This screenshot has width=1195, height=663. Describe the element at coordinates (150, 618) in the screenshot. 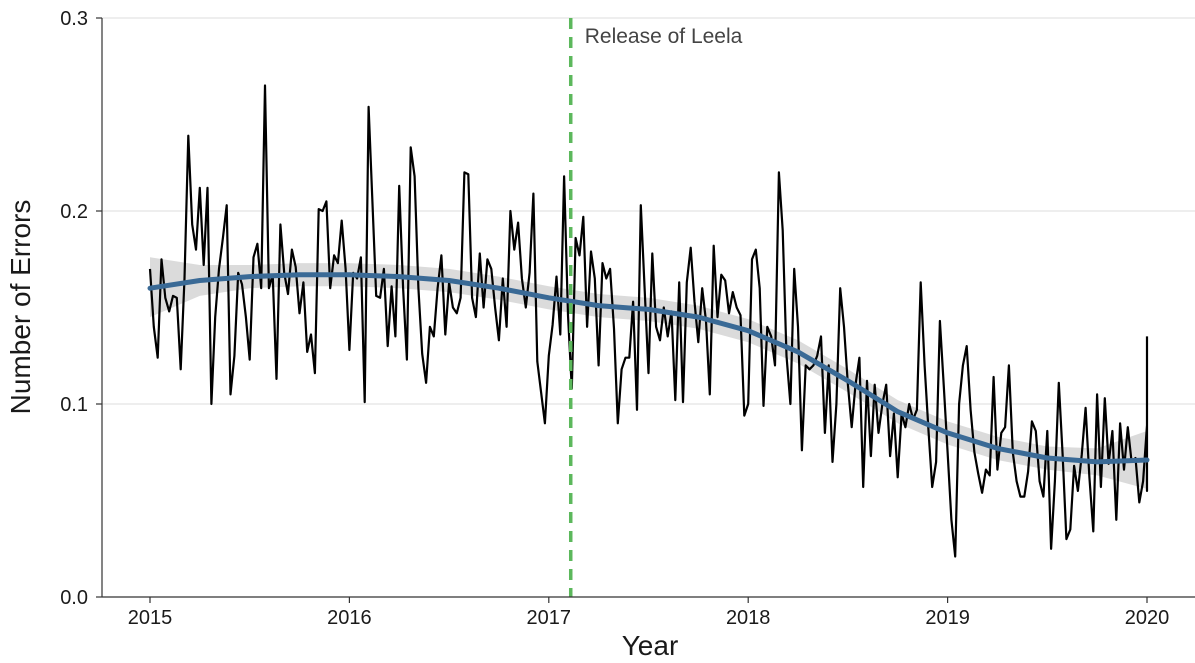

I see `x-tick-label: 2015` at that location.